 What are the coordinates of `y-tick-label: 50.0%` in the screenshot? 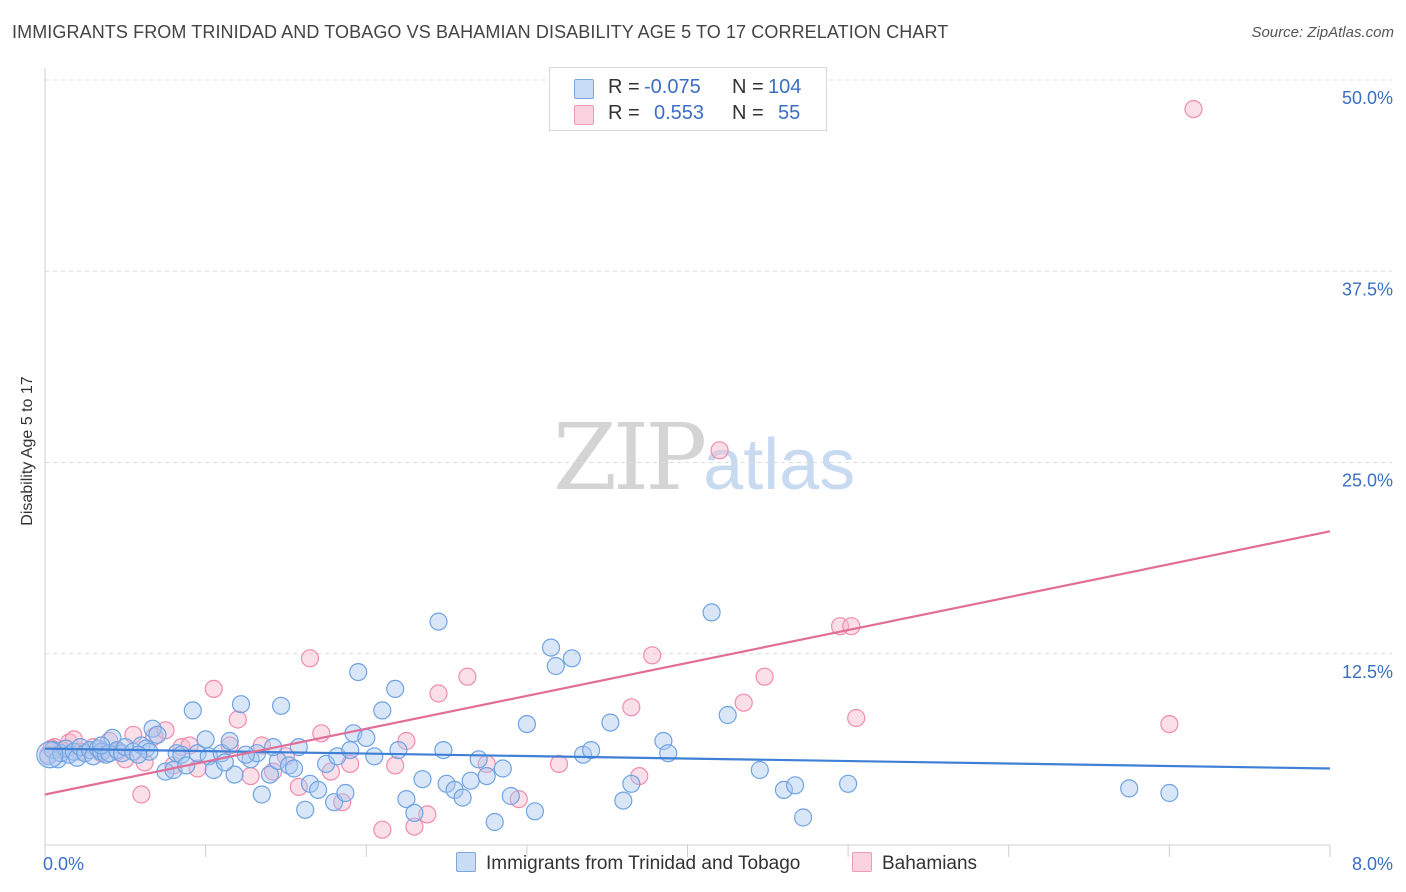 It's located at (1367, 98).